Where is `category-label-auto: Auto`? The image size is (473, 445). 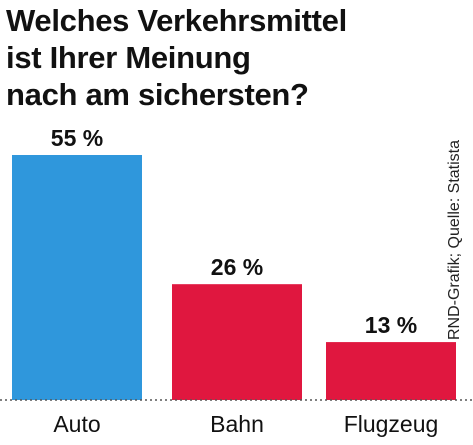
category-label-auto: Auto is located at coordinates (76, 424).